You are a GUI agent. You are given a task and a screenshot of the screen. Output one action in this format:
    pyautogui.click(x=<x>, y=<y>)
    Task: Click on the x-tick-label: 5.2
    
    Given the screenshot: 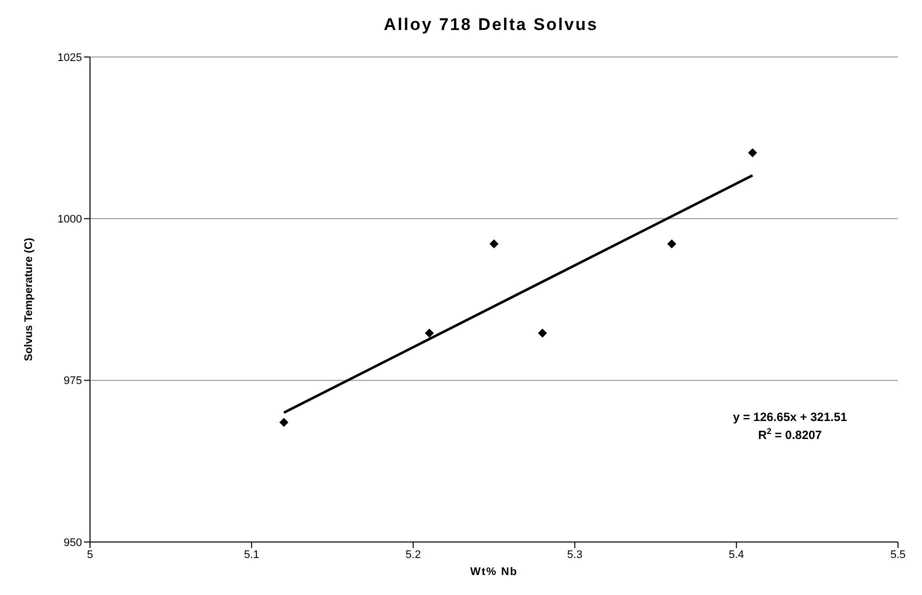 What is the action you would take?
    pyautogui.click(x=413, y=554)
    